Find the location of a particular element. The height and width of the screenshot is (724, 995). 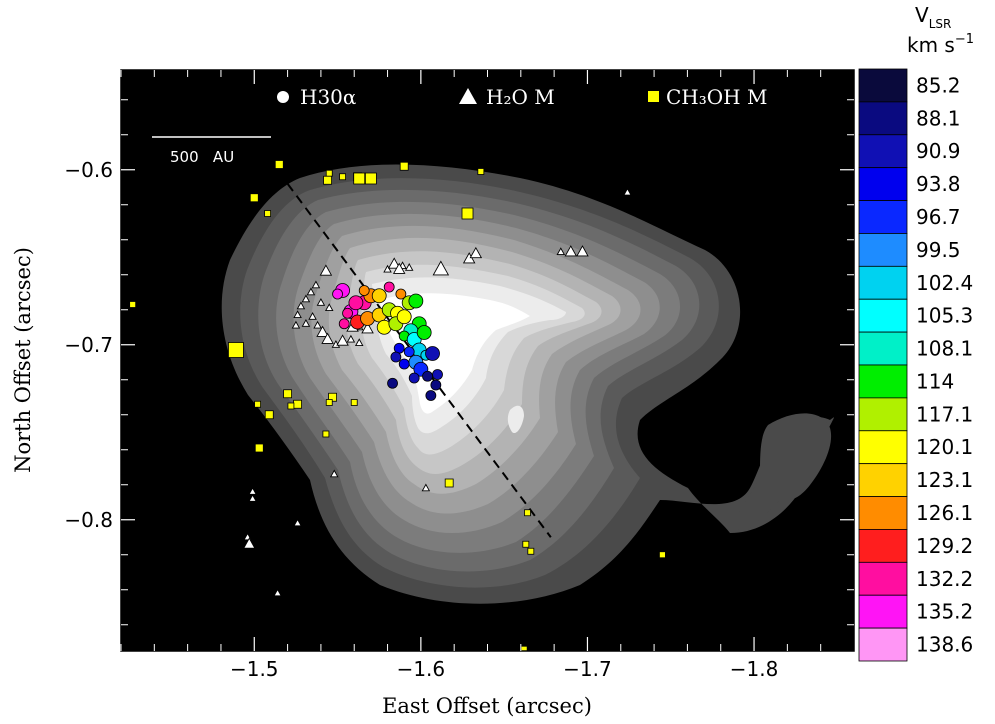

colorbar-level-label: 88.1 is located at coordinates (938, 118).